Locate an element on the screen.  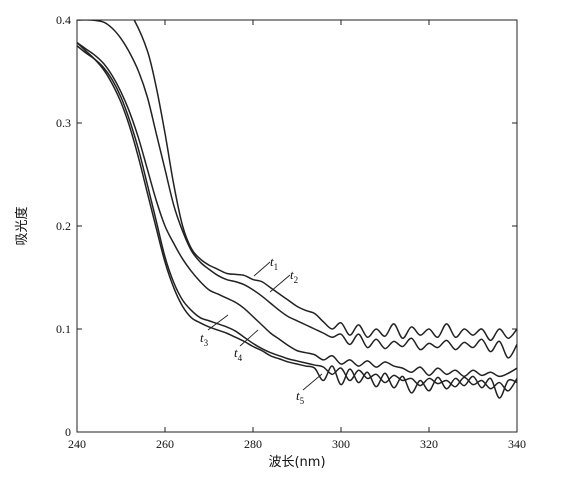
y-tick-label: 0 is located at coordinates (68, 432).